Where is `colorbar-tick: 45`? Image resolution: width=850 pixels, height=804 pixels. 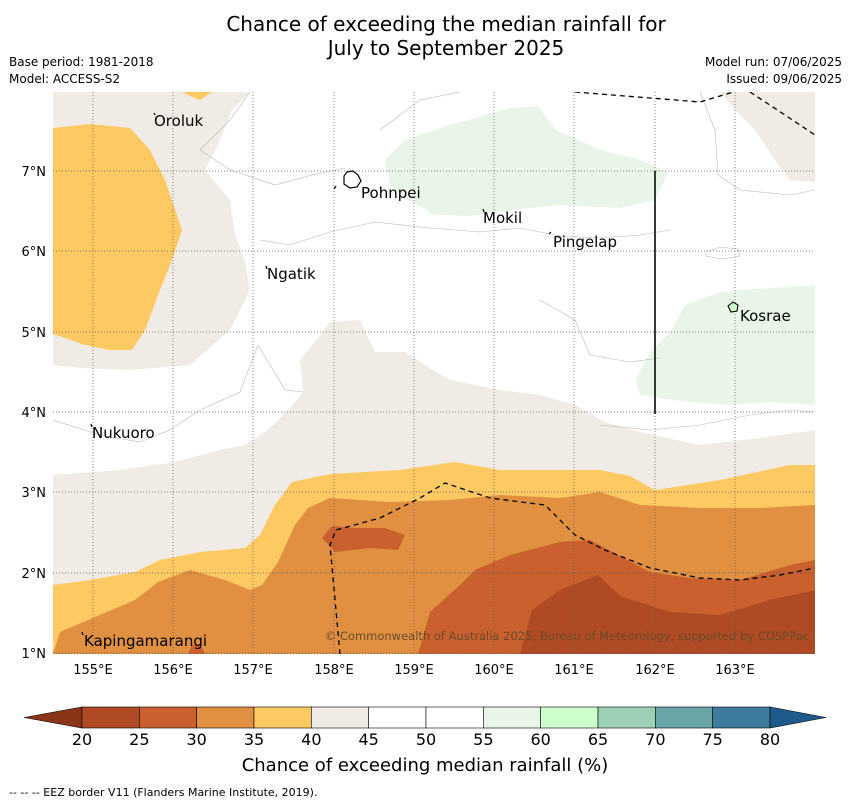 colorbar-tick: 45 is located at coordinates (368, 739).